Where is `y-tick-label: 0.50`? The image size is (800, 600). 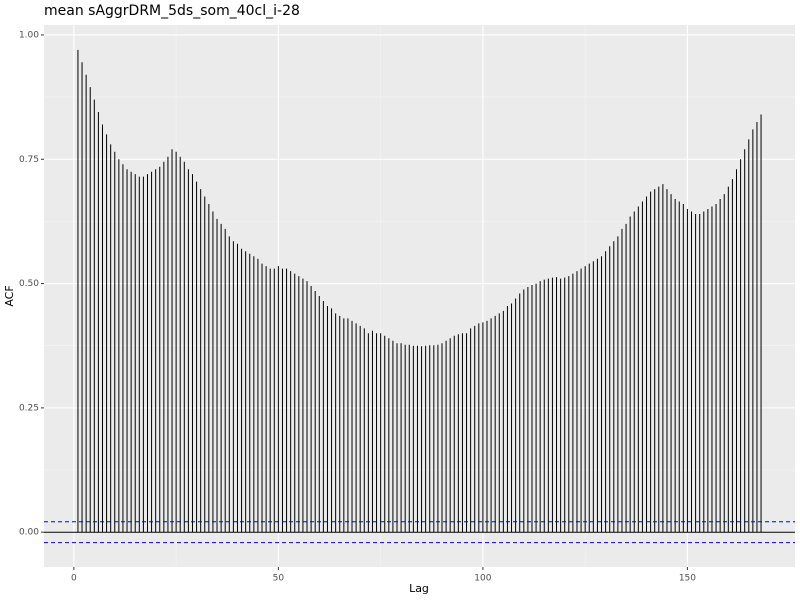 y-tick-label: 0.50 is located at coordinates (29, 284).